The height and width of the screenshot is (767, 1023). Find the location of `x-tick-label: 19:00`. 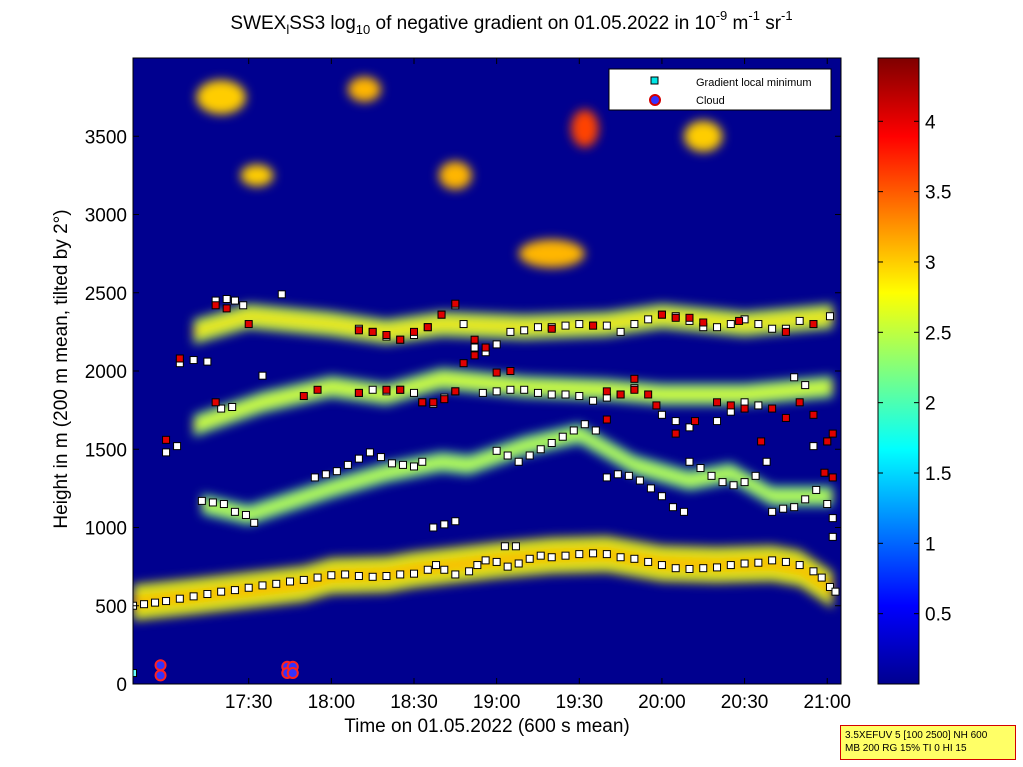

x-tick-label: 19:00 is located at coordinates (497, 702).